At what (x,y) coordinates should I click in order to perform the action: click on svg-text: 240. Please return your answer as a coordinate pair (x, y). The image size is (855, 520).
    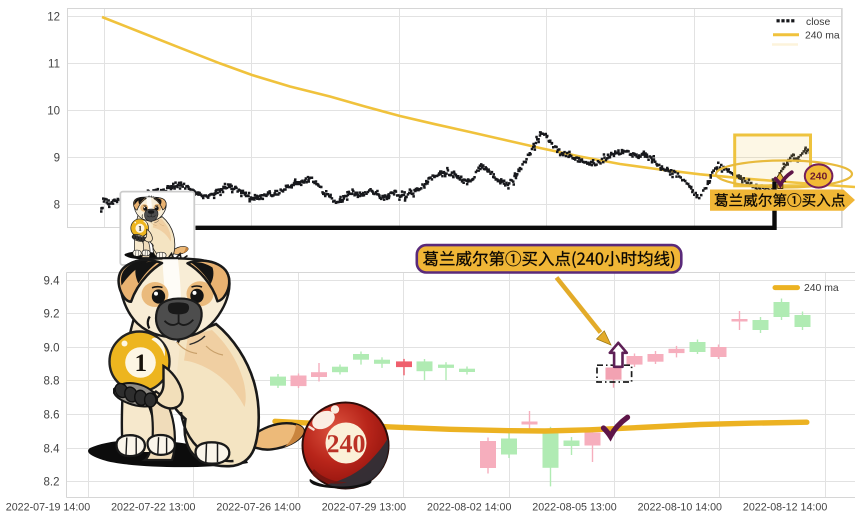
    Looking at the image, I should click on (819, 177).